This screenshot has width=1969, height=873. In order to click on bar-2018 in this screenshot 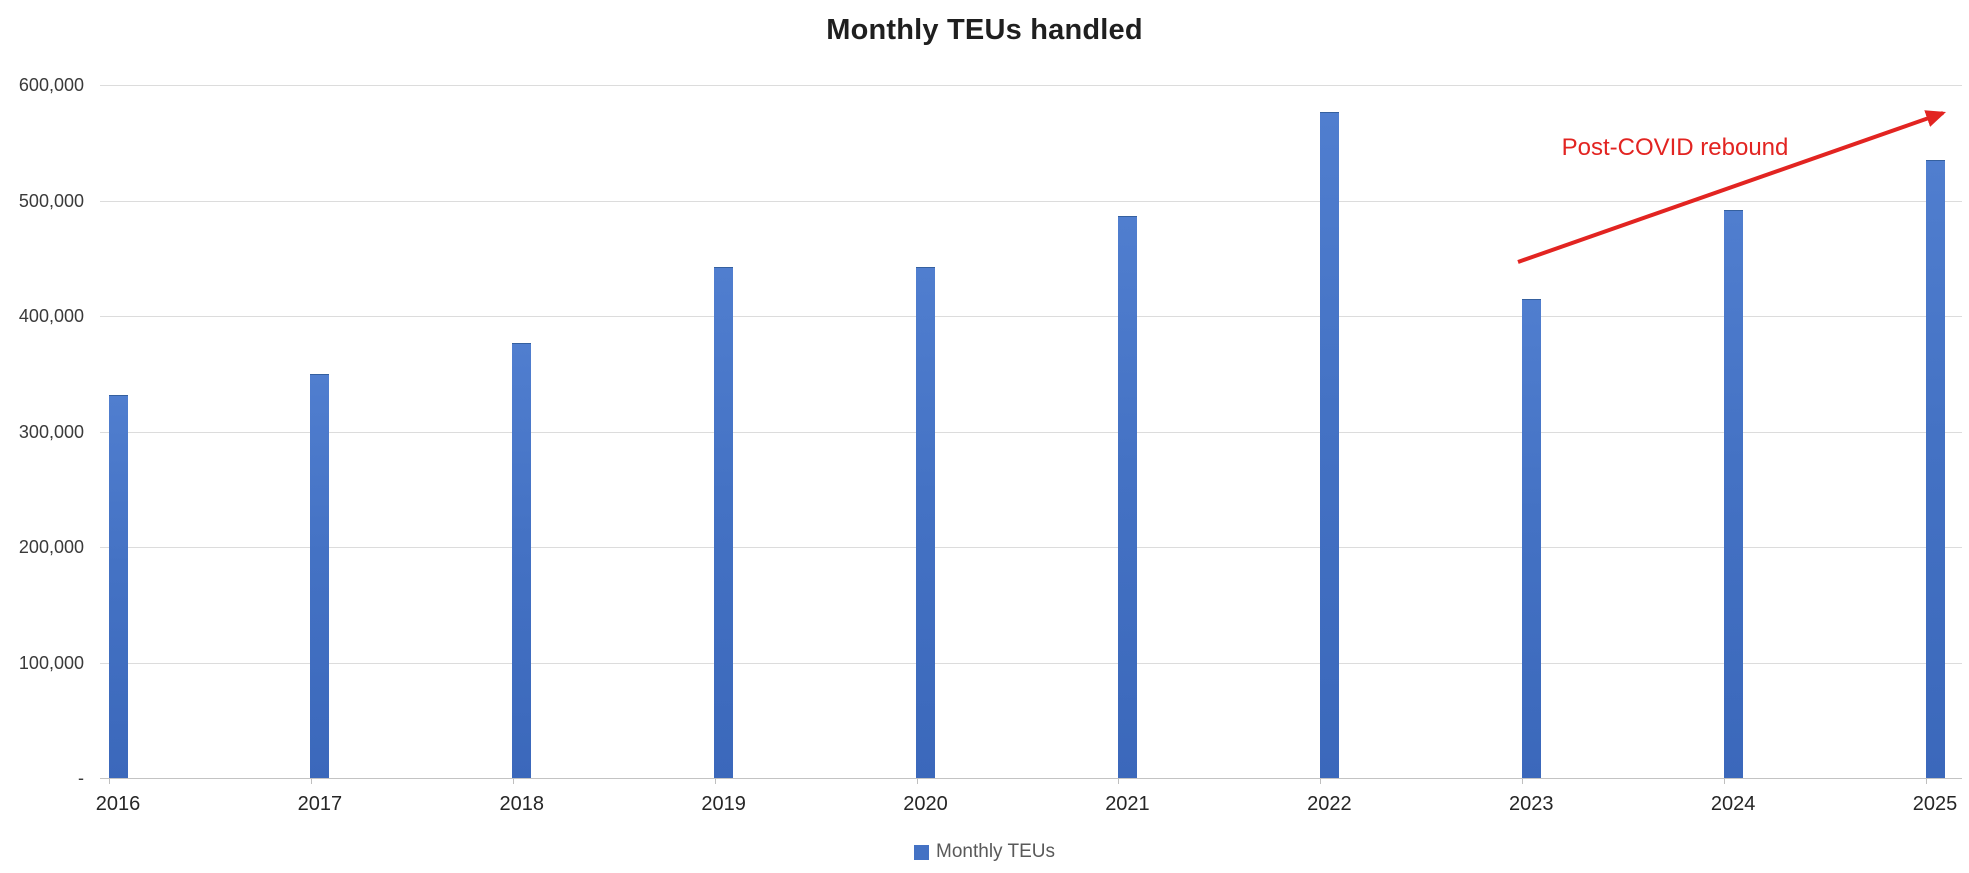, I will do `click(522, 560)`.